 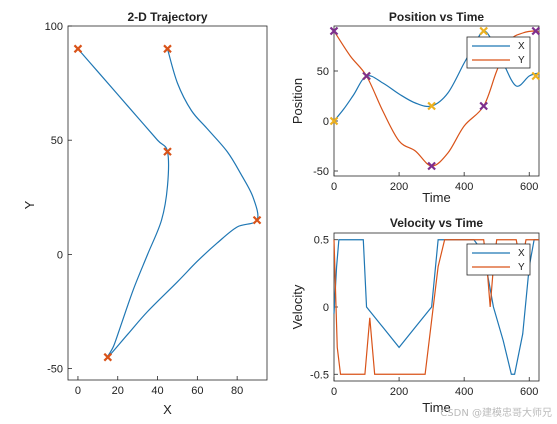 What do you see at coordinates (237, 391) in the screenshot?
I see `x-tick-label: 80` at bounding box center [237, 391].